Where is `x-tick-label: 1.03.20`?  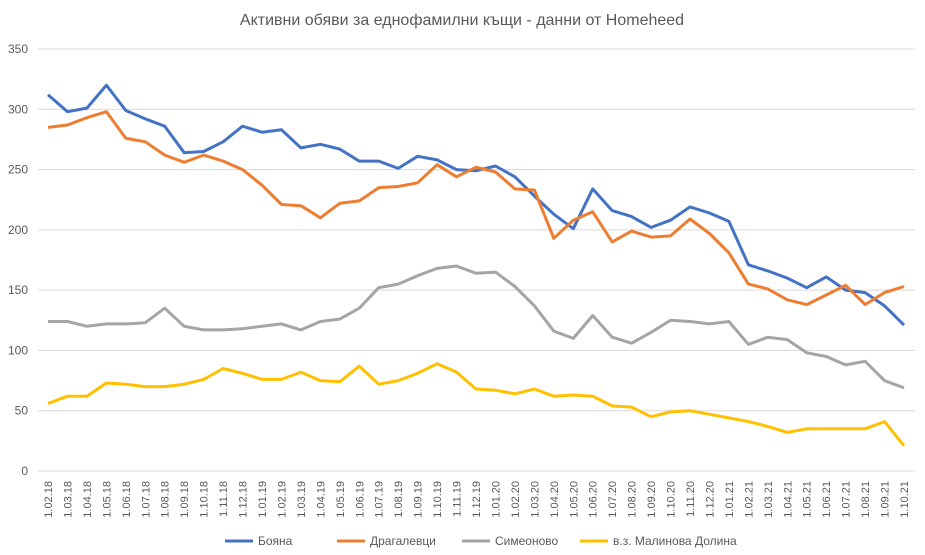 x-tick-label: 1.03.20 is located at coordinates (535, 499).